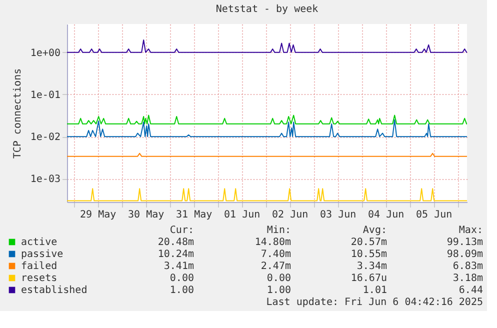 The width and height of the screenshot is (497, 328). I want to click on text: 1.01, so click(374, 290).